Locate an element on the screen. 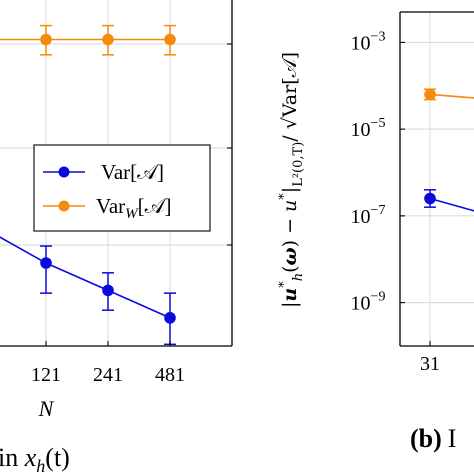 Image resolution: width=474 pixels, height=474 pixels. panel-b-y-tick-label: 10⁻⁵ is located at coordinates (368, 128).